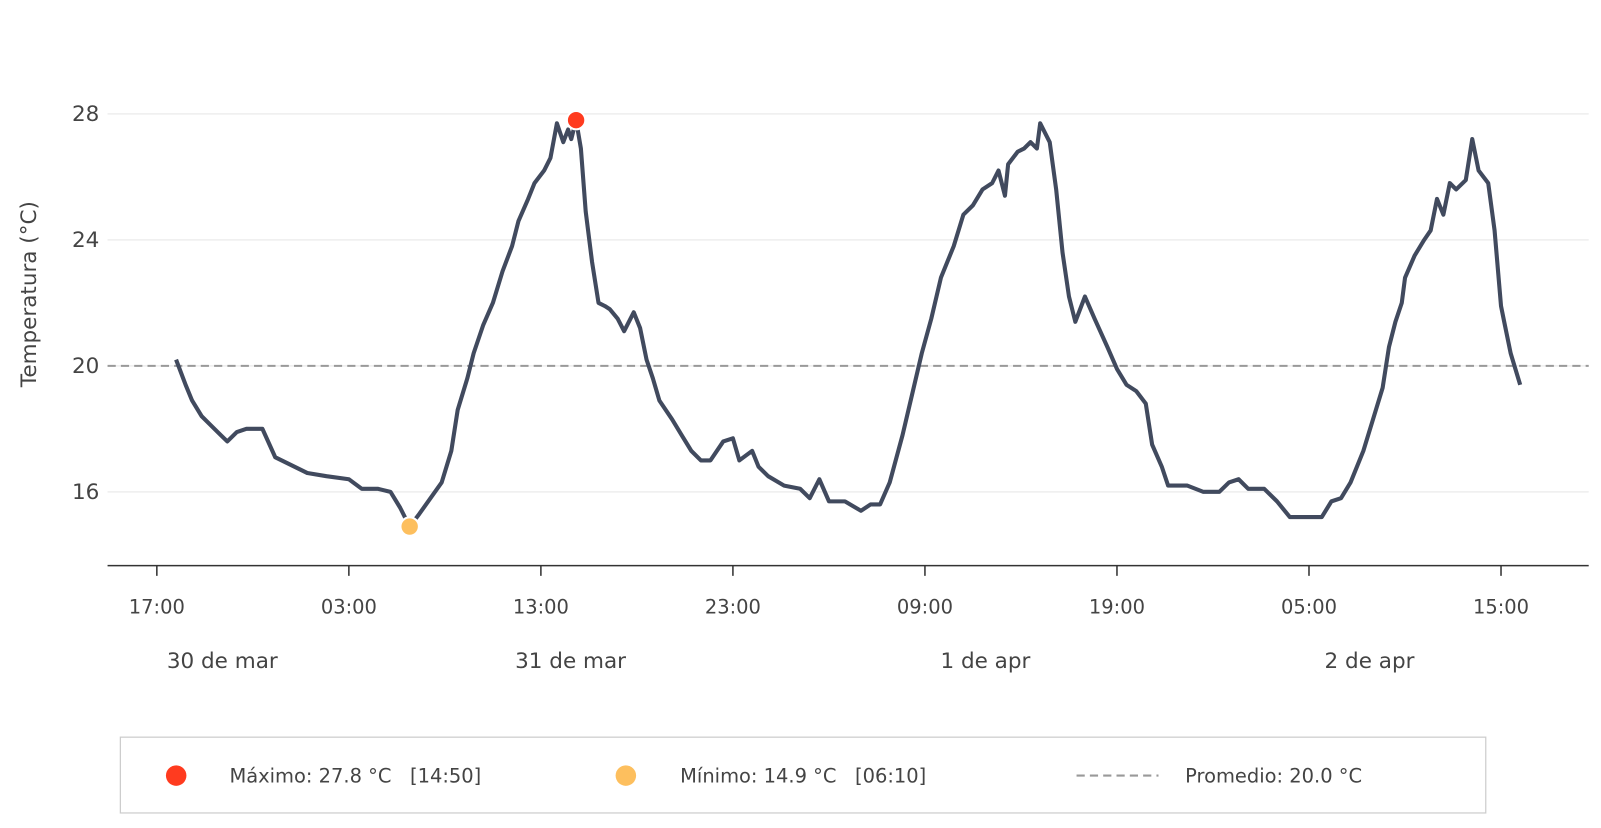 This screenshot has height=828, width=1601. I want to click on y-tick-label: 16, so click(85, 492).